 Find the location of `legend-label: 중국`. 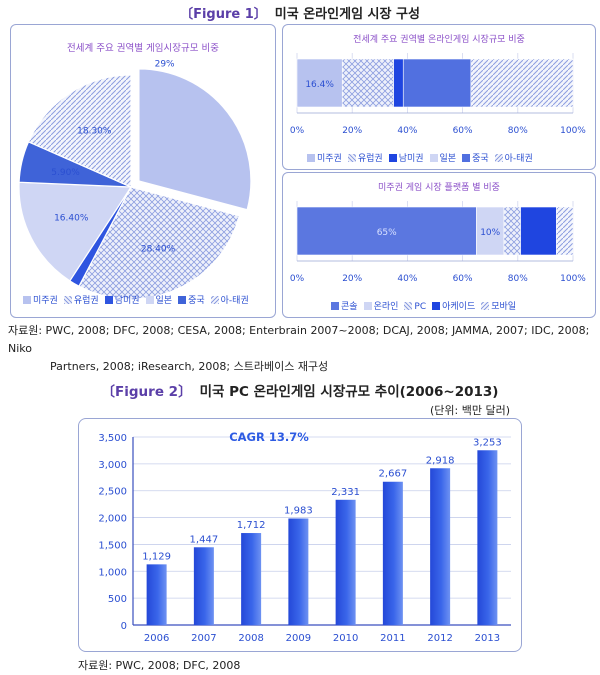

legend-label: 중국 is located at coordinates (480, 159).